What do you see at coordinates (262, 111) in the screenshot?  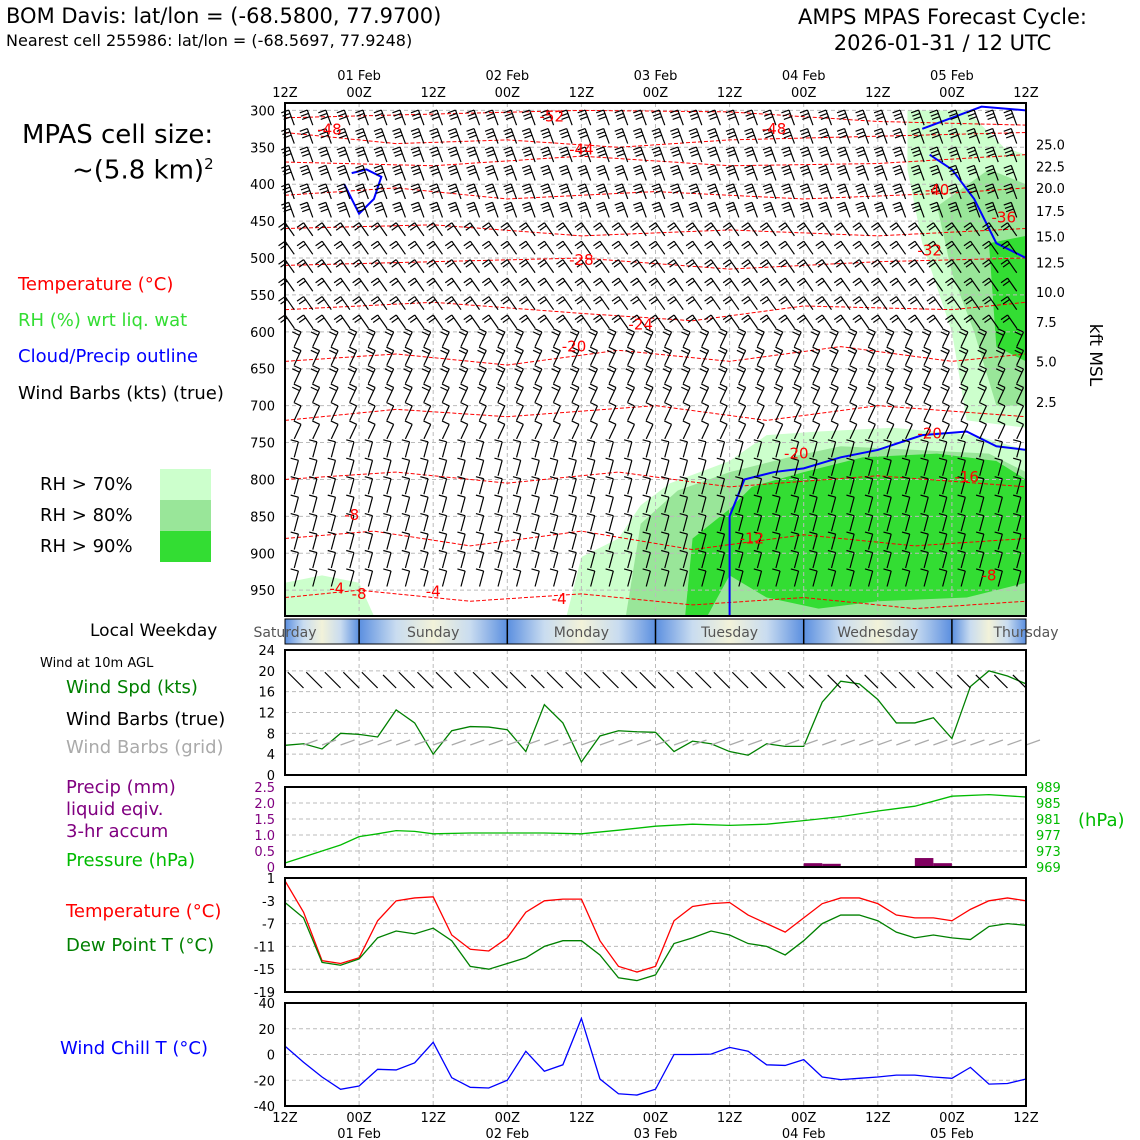 I see `pressure-tick-label: 300` at bounding box center [262, 111].